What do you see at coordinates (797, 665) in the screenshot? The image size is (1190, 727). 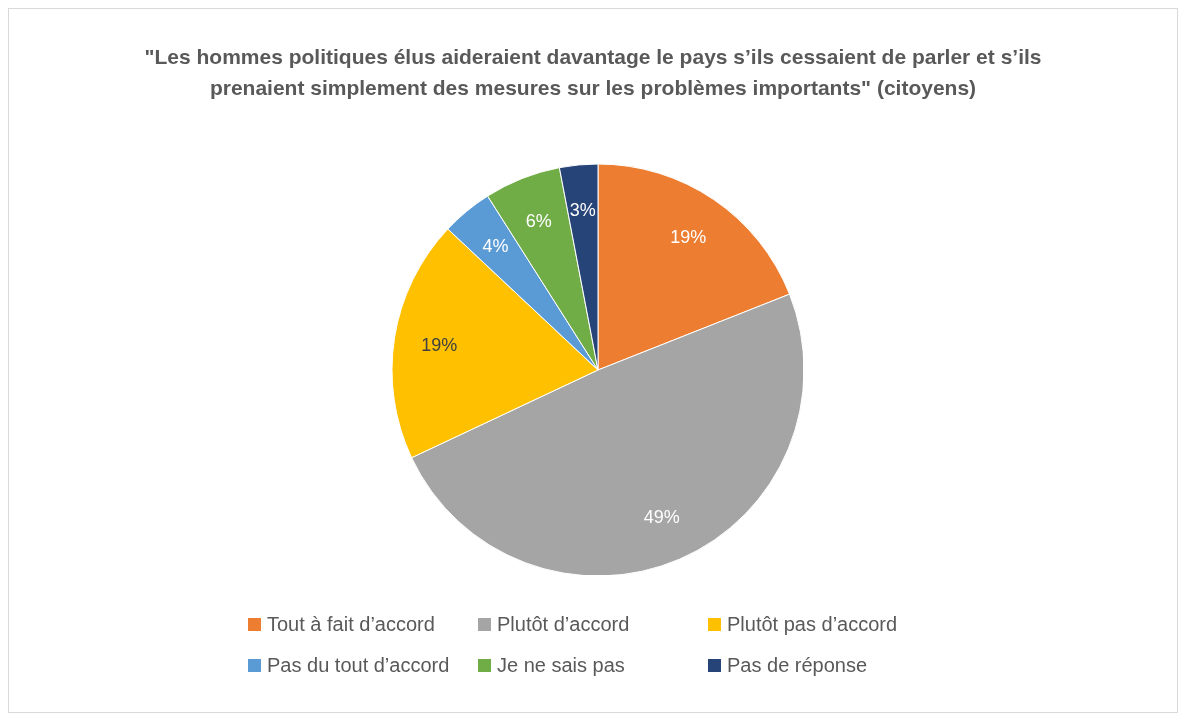 I see `legend-label: Pas de réponse` at bounding box center [797, 665].